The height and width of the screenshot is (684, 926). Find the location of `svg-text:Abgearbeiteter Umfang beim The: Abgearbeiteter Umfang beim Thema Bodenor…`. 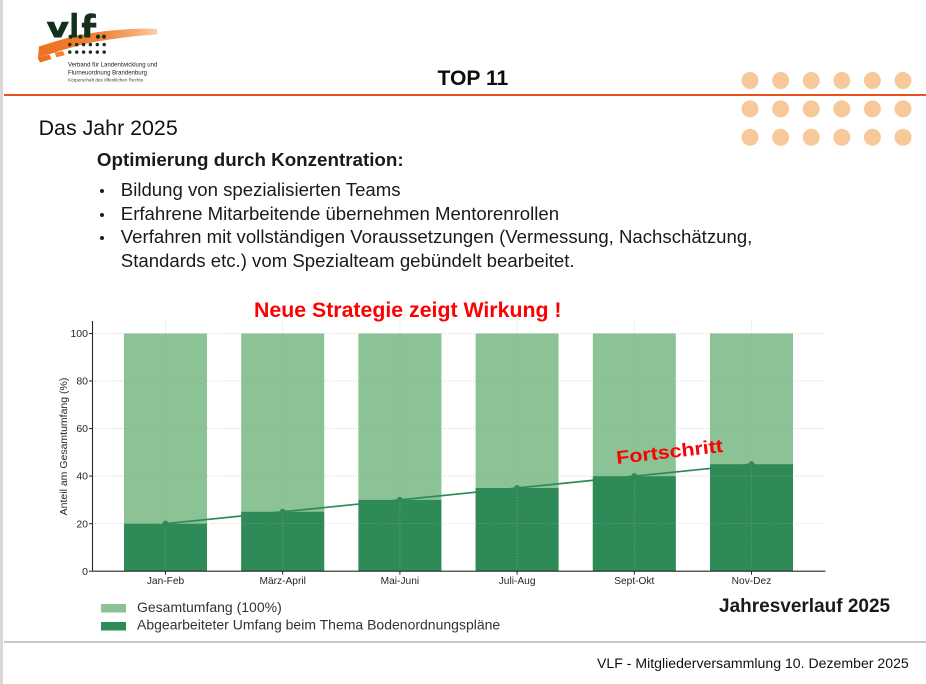

svg-text:Abgearbeiteter Umfang beim The: Abgearbeiteter Umfang beim Thema Bodenor… is located at coordinates (318, 625).